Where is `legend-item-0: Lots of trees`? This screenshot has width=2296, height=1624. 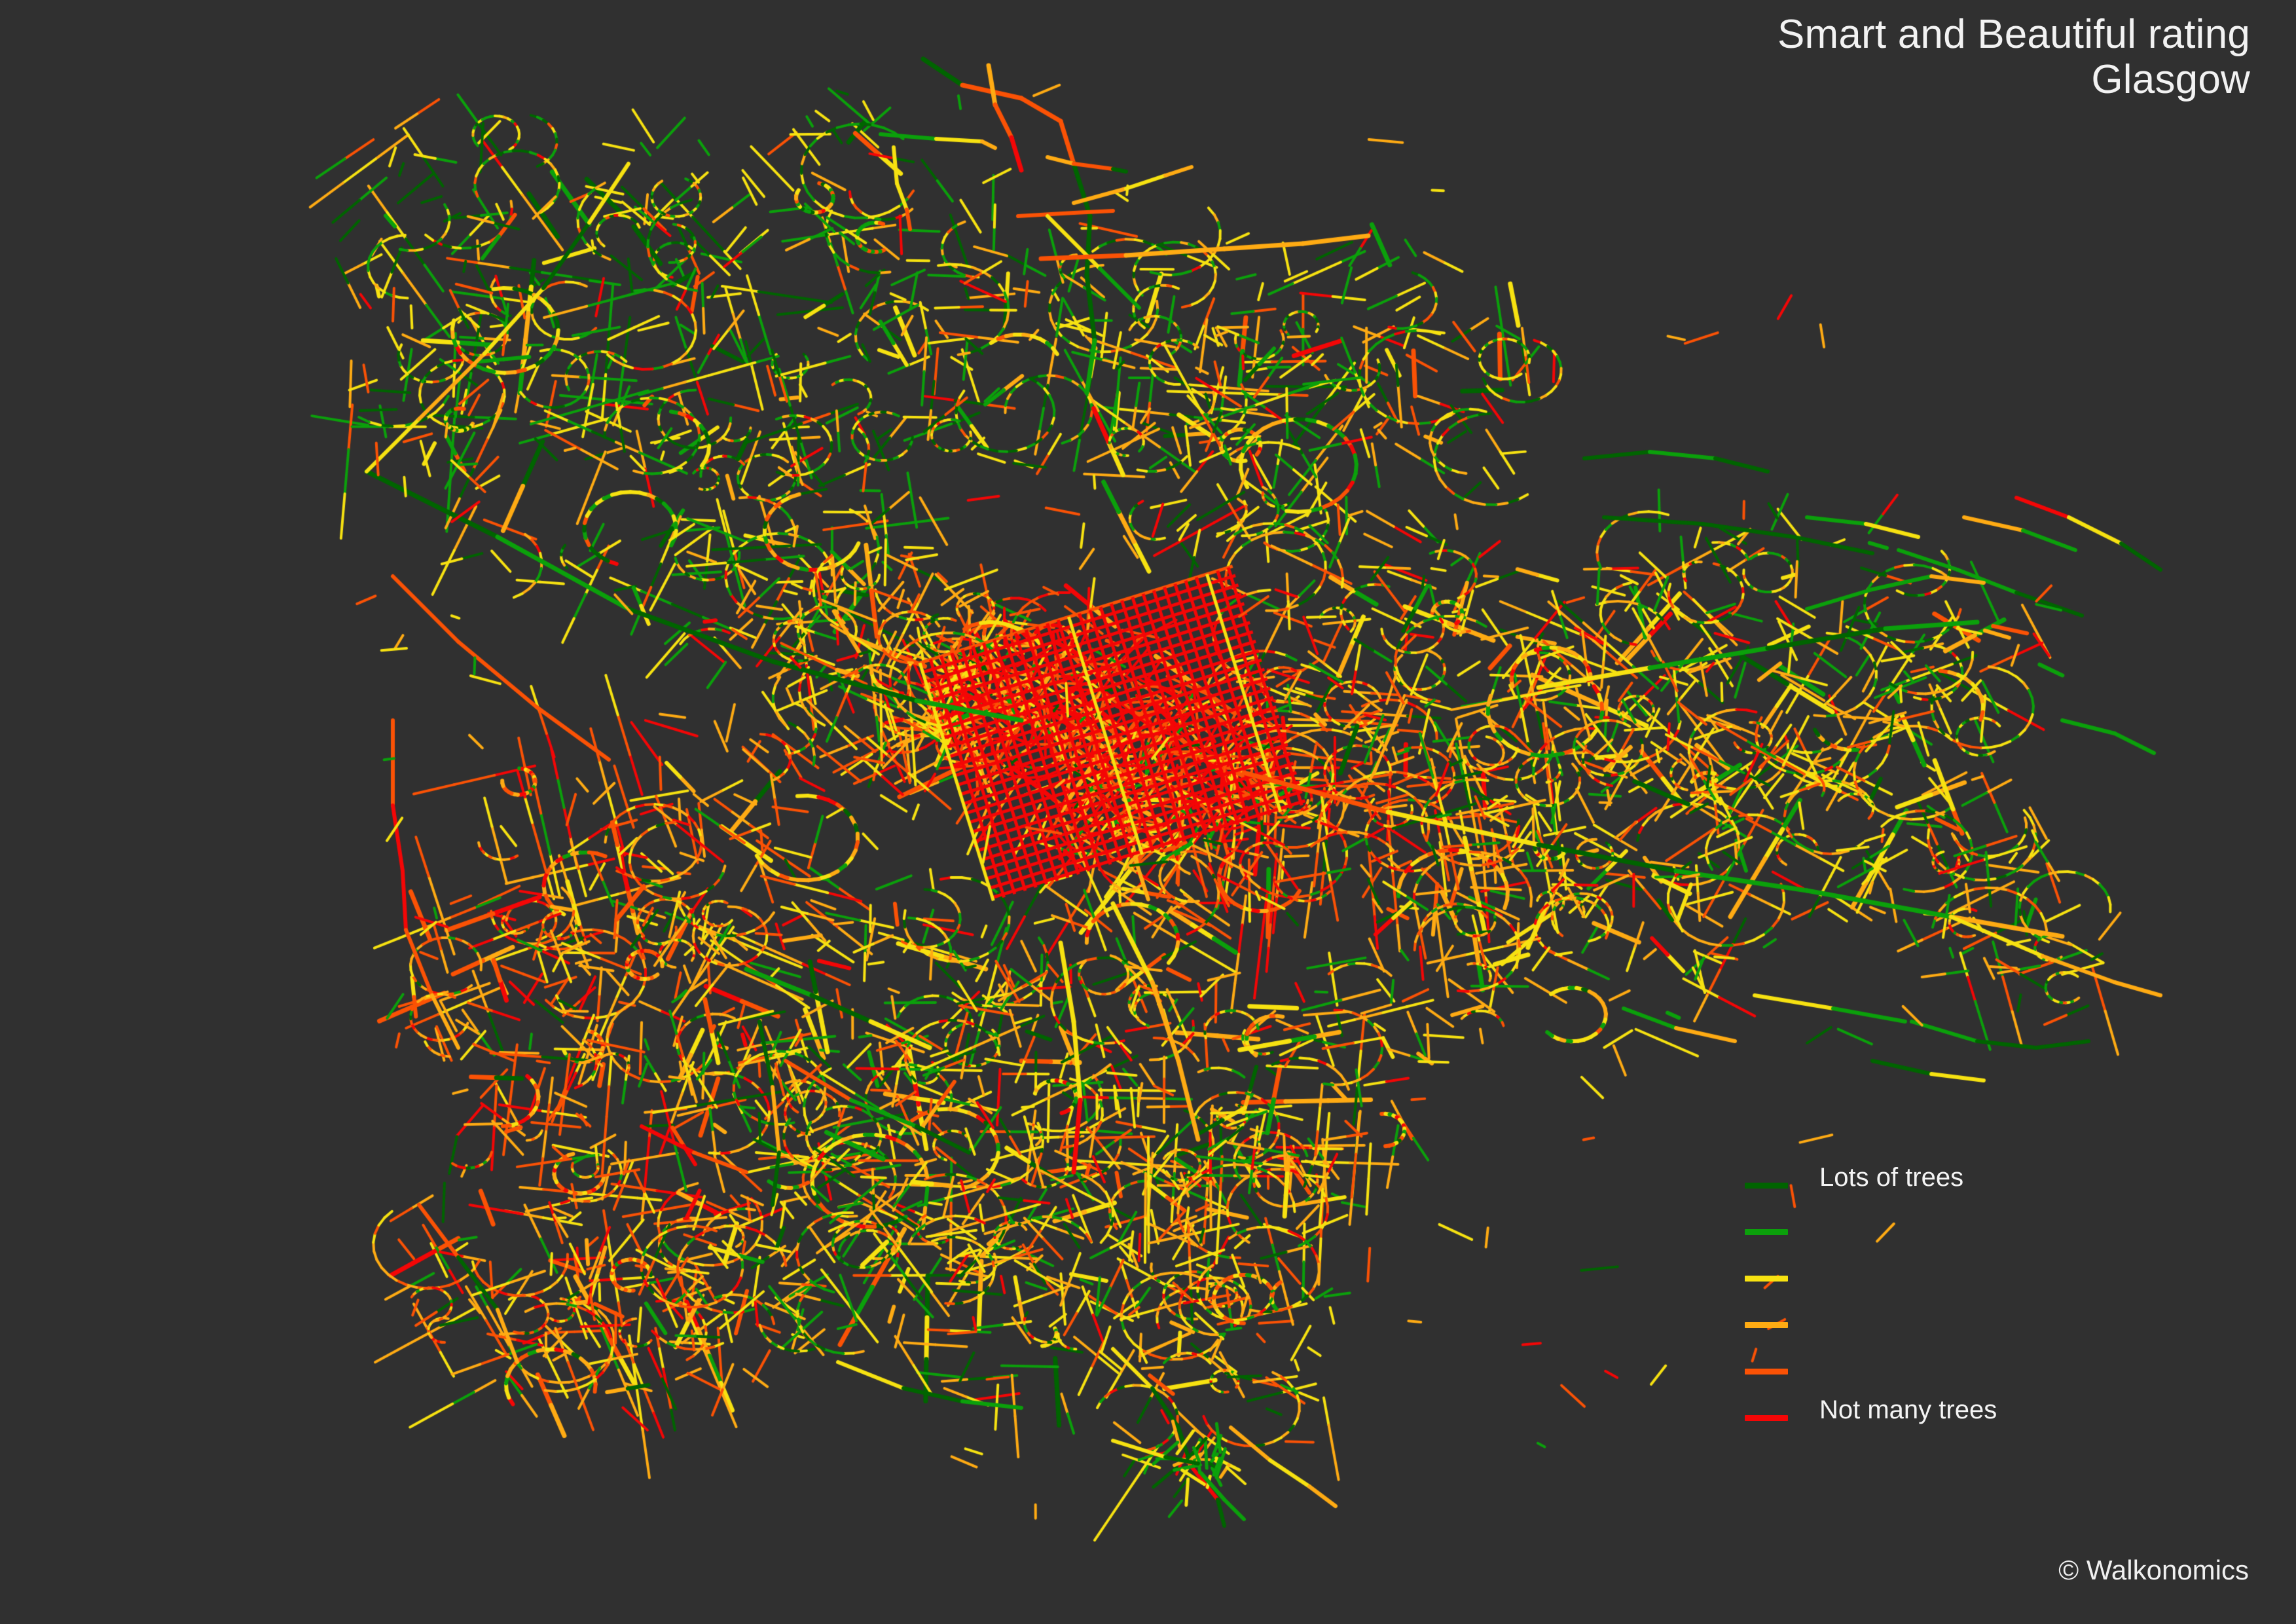 legend-item-0: Lots of trees is located at coordinates (1954, 1193).